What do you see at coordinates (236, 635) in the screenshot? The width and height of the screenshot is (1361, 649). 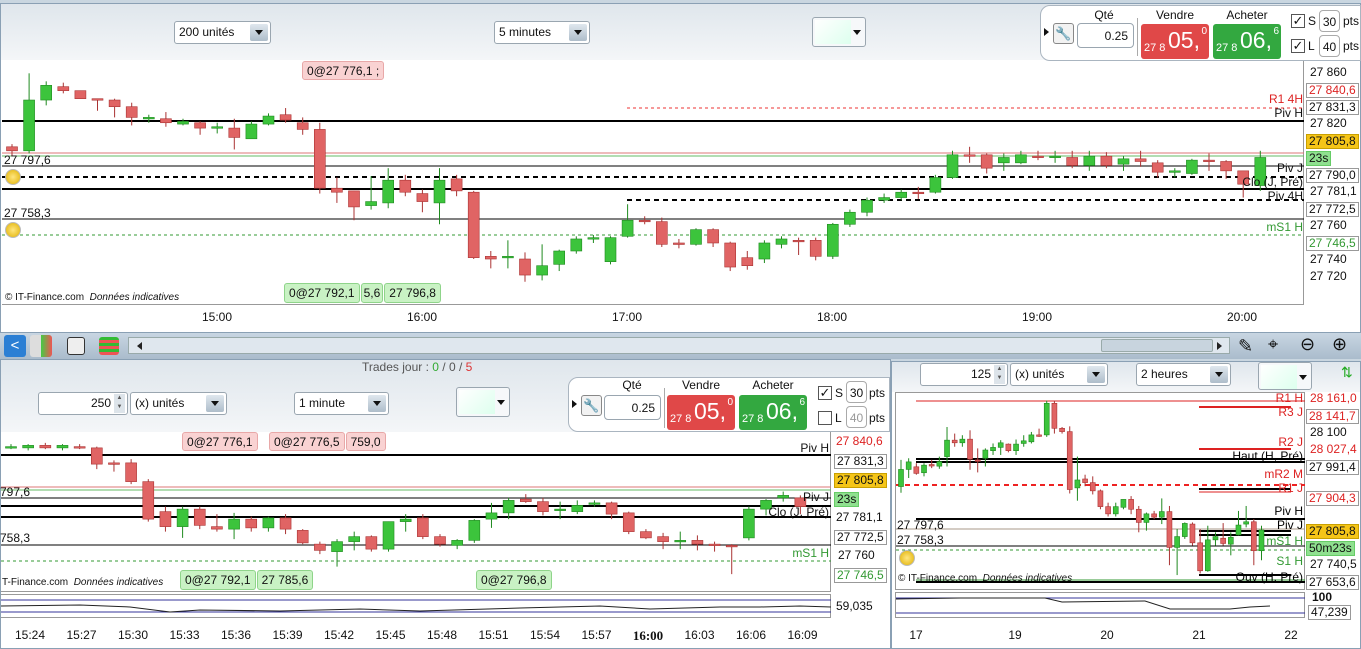 I see `time-axis-label: 15:36` at bounding box center [236, 635].